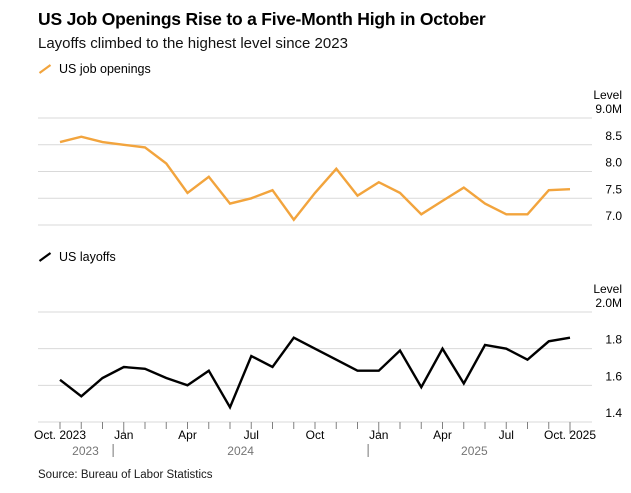 This screenshot has height=493, width=631. I want to click on month-label: Oct, so click(315, 435).